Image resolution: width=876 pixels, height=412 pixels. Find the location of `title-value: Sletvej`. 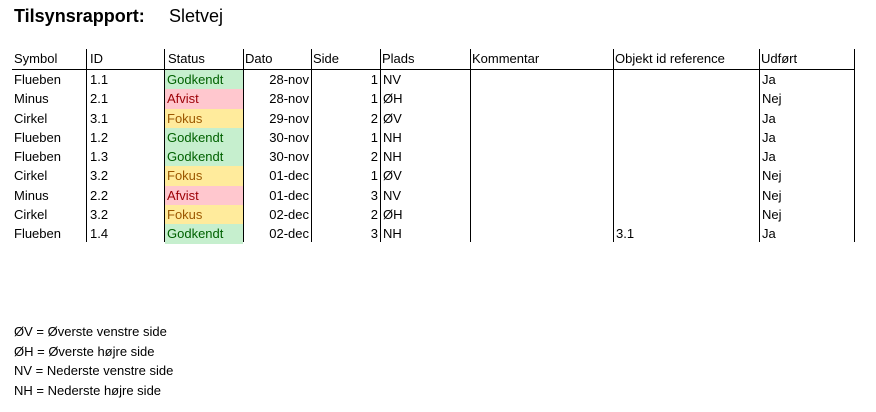

title-value: Sletvej is located at coordinates (196, 16).